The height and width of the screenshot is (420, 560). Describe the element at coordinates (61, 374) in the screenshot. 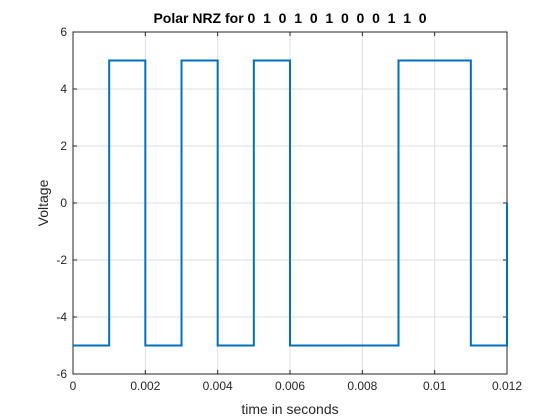

I see `y-tick-label: -6` at that location.